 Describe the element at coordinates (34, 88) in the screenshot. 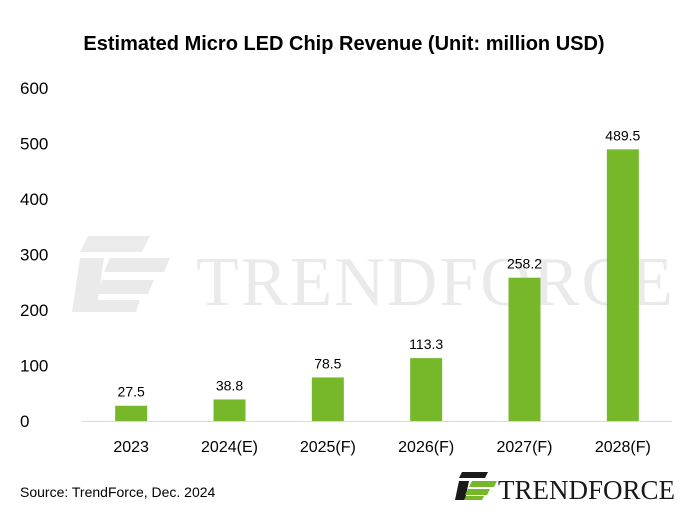

I see `y-tick-label: 600` at that location.